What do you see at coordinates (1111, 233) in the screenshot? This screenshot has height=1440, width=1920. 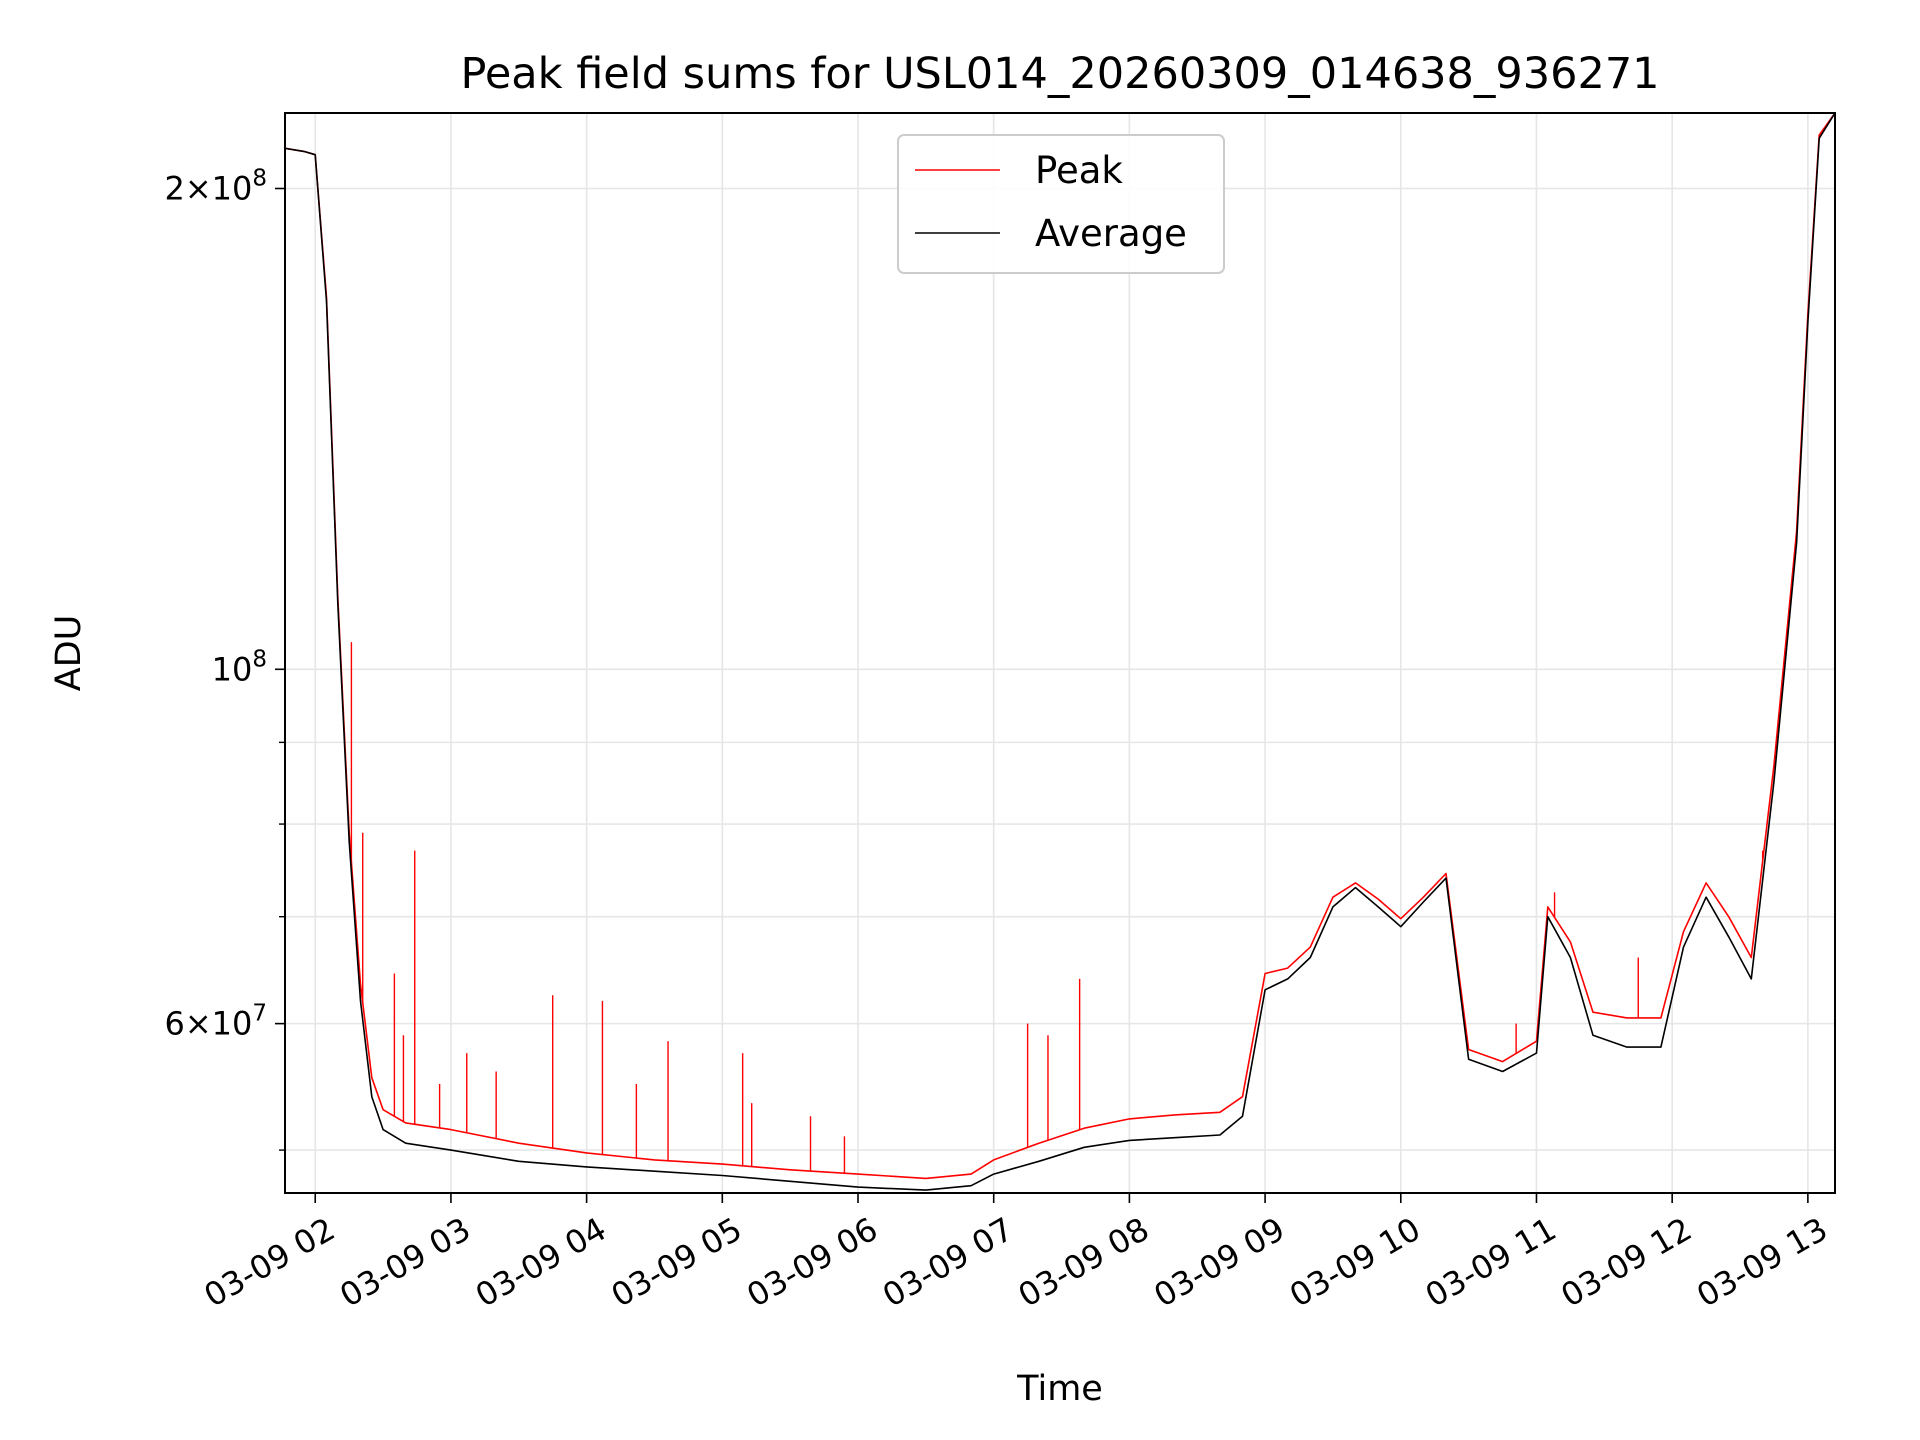 I see `legend-label-average: Average` at bounding box center [1111, 233].